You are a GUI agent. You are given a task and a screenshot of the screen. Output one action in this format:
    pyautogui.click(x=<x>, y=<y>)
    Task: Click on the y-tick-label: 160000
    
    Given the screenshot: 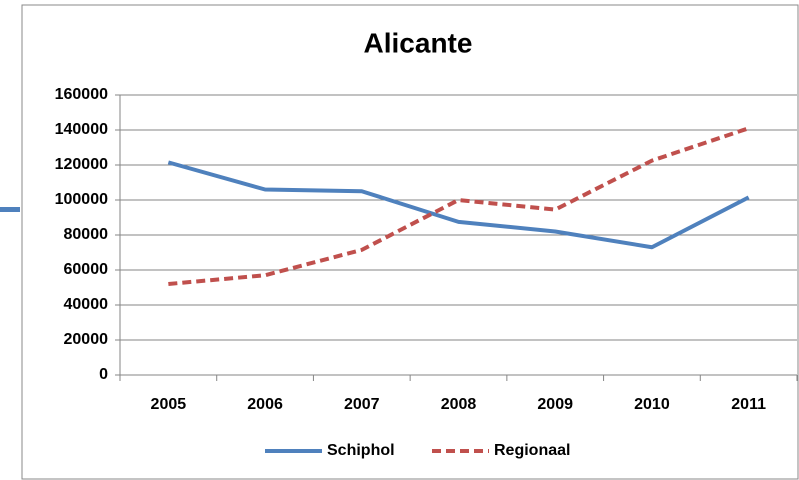 What is the action you would take?
    pyautogui.click(x=81, y=94)
    